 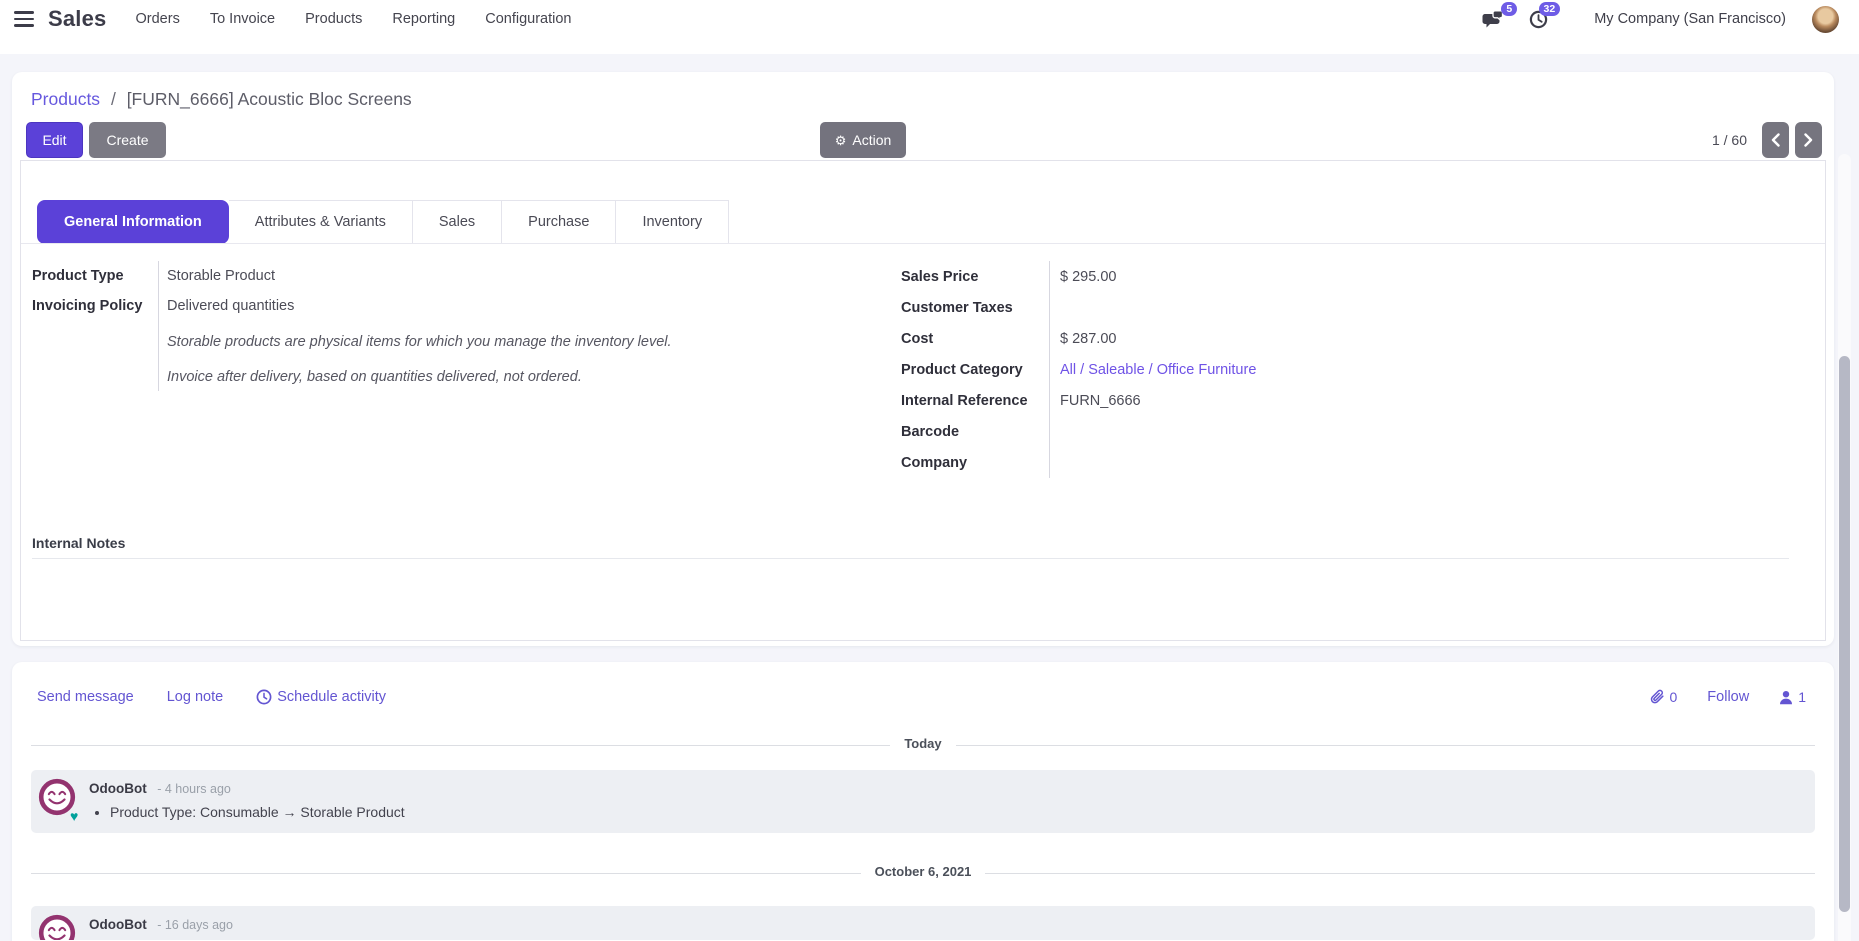 I want to click on cost-label: Cost, so click(x=917, y=338).